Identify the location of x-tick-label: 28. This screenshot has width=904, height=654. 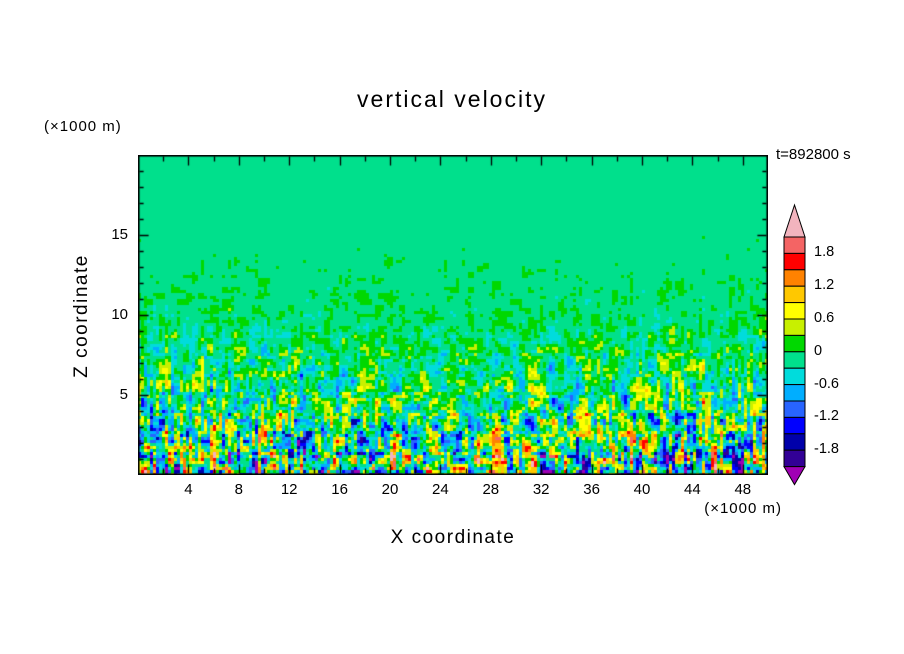
(491, 489).